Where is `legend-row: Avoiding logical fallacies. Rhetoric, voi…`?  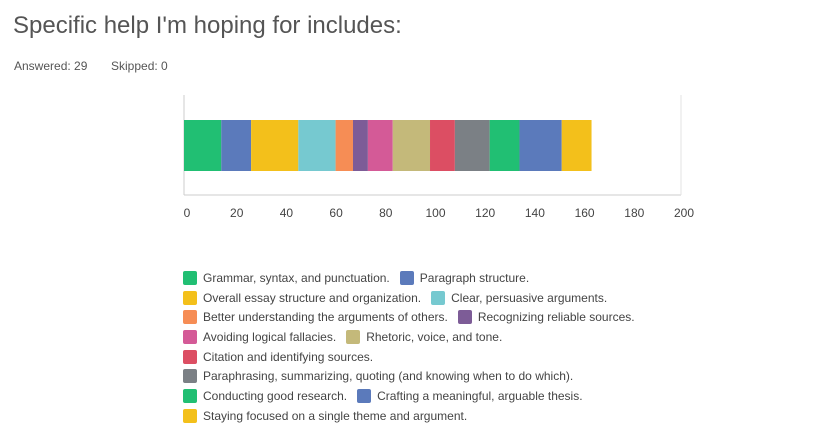
legend-row: Avoiding logical fallacies. Rhetoric, voi… is located at coordinates (414, 337).